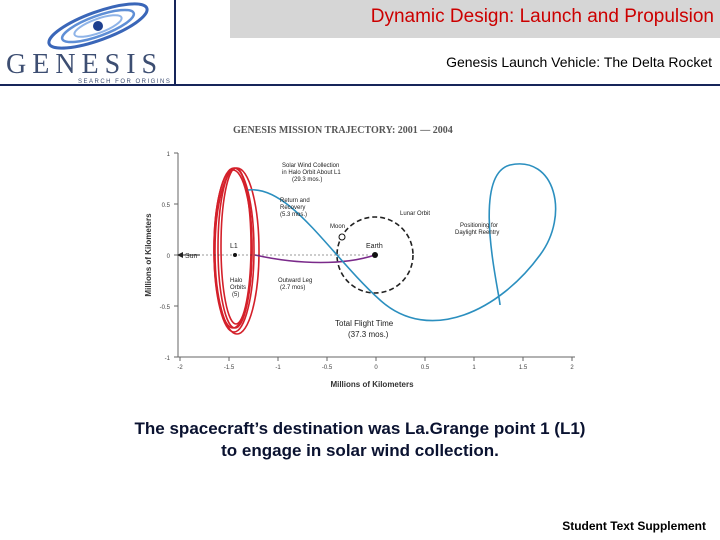 The width and height of the screenshot is (720, 540). Describe the element at coordinates (310, 166) in the screenshot. I see `label-solar-wind: Solar Wind Collection` at that location.